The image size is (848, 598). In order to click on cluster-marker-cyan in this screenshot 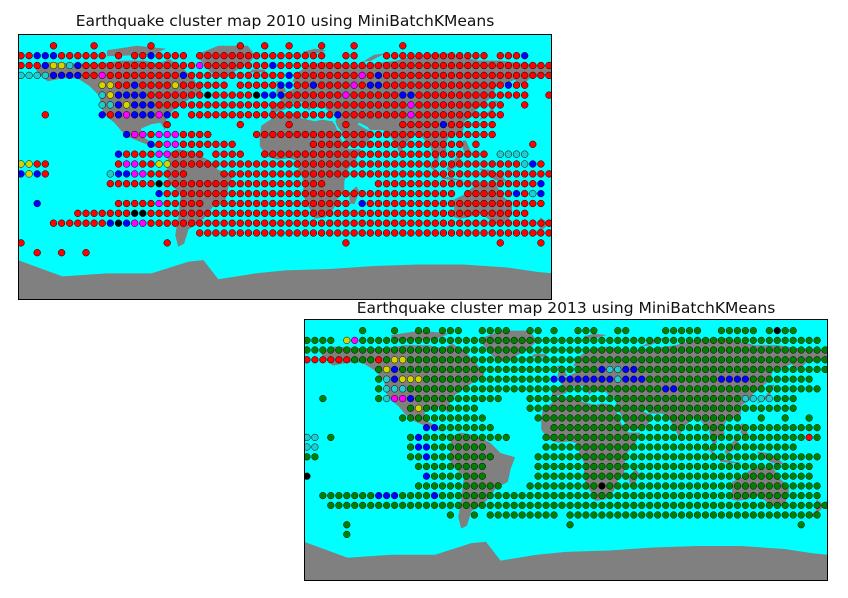, I will do `click(102, 105)`.